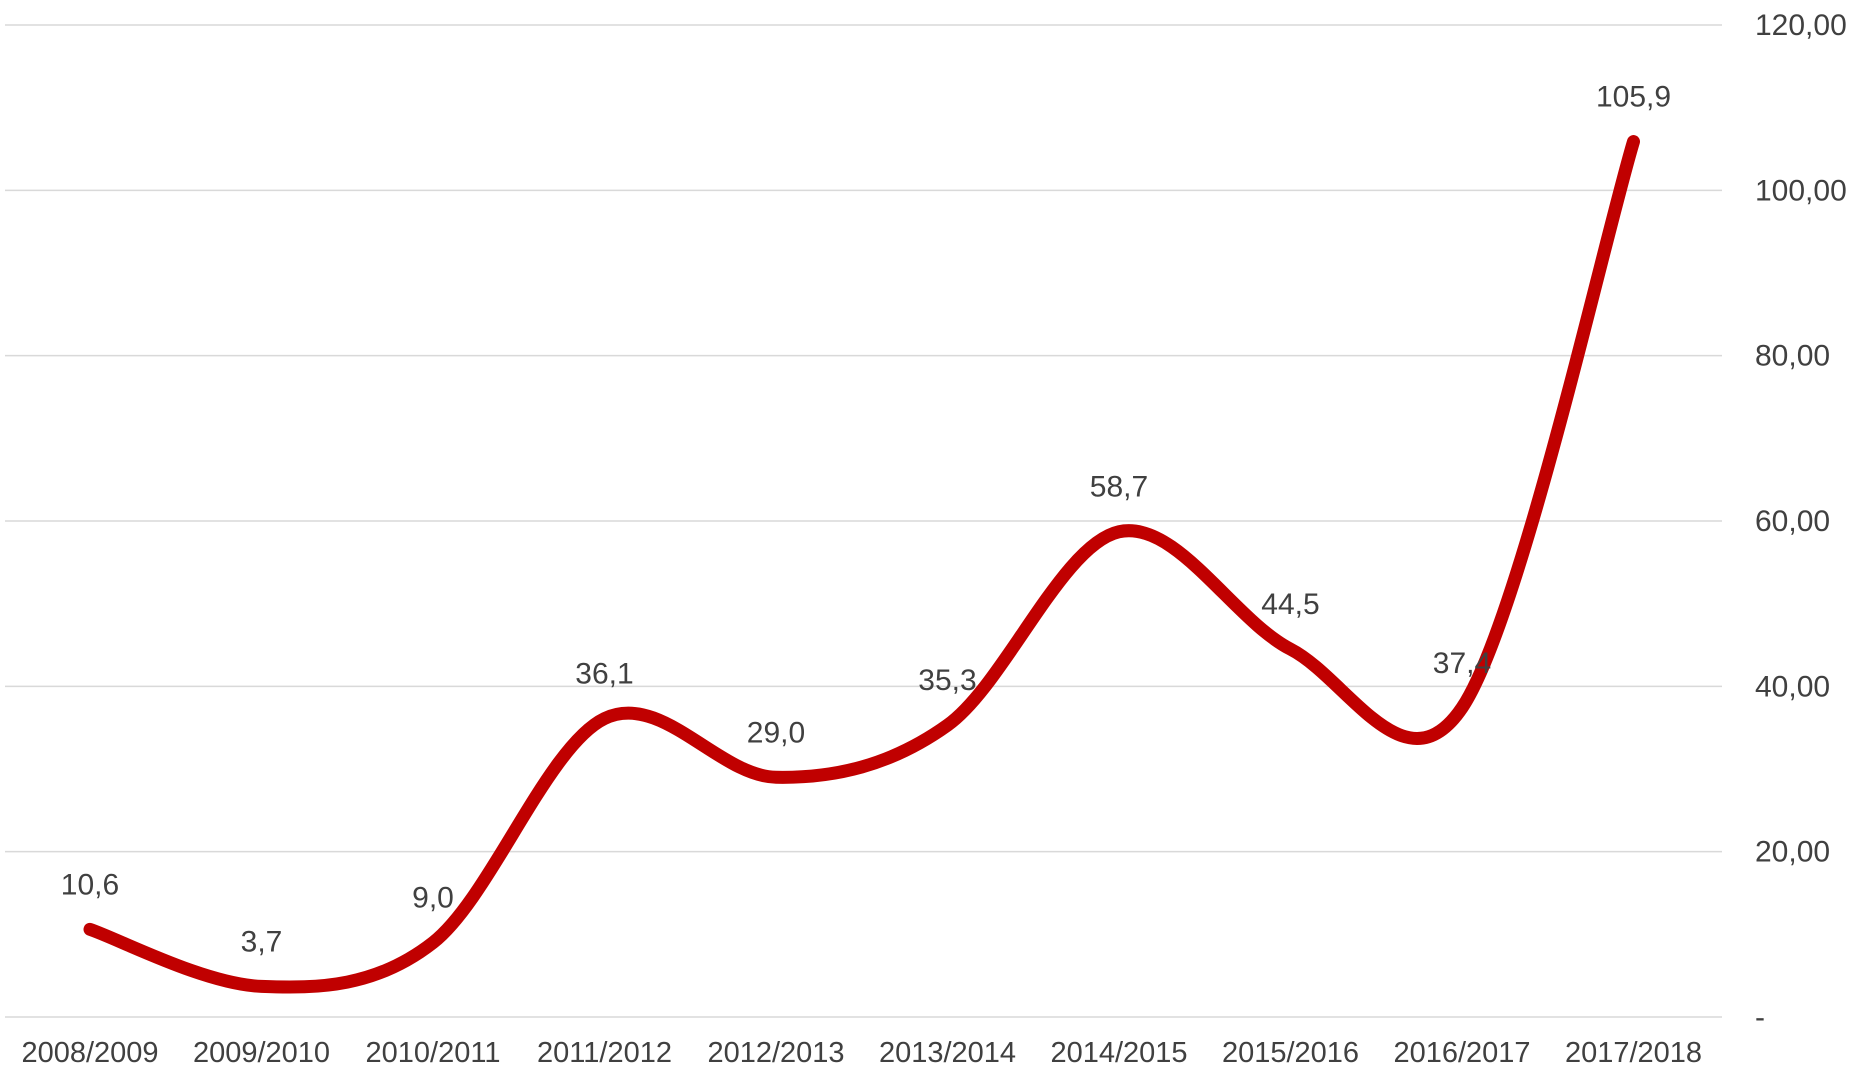 This screenshot has height=1070, width=1859. I want to click on x-category-label-1: 2009/2010, so click(261, 1053).